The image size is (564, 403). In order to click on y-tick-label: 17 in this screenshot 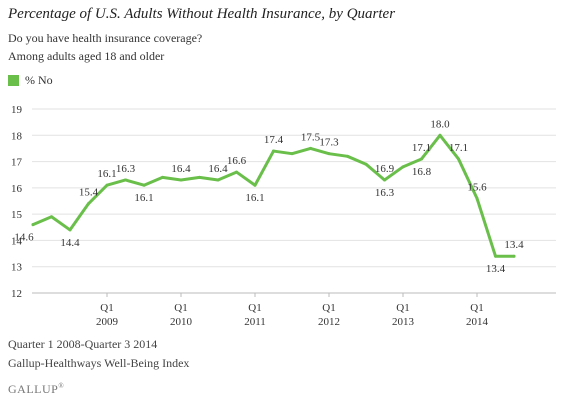, I will do `click(17, 163)`.